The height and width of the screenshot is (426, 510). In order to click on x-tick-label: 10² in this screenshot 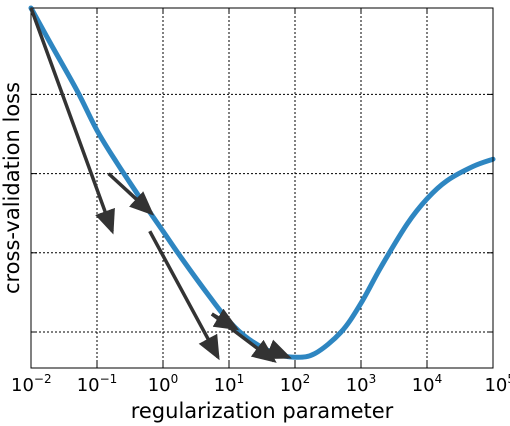, I will do `click(295, 384)`.